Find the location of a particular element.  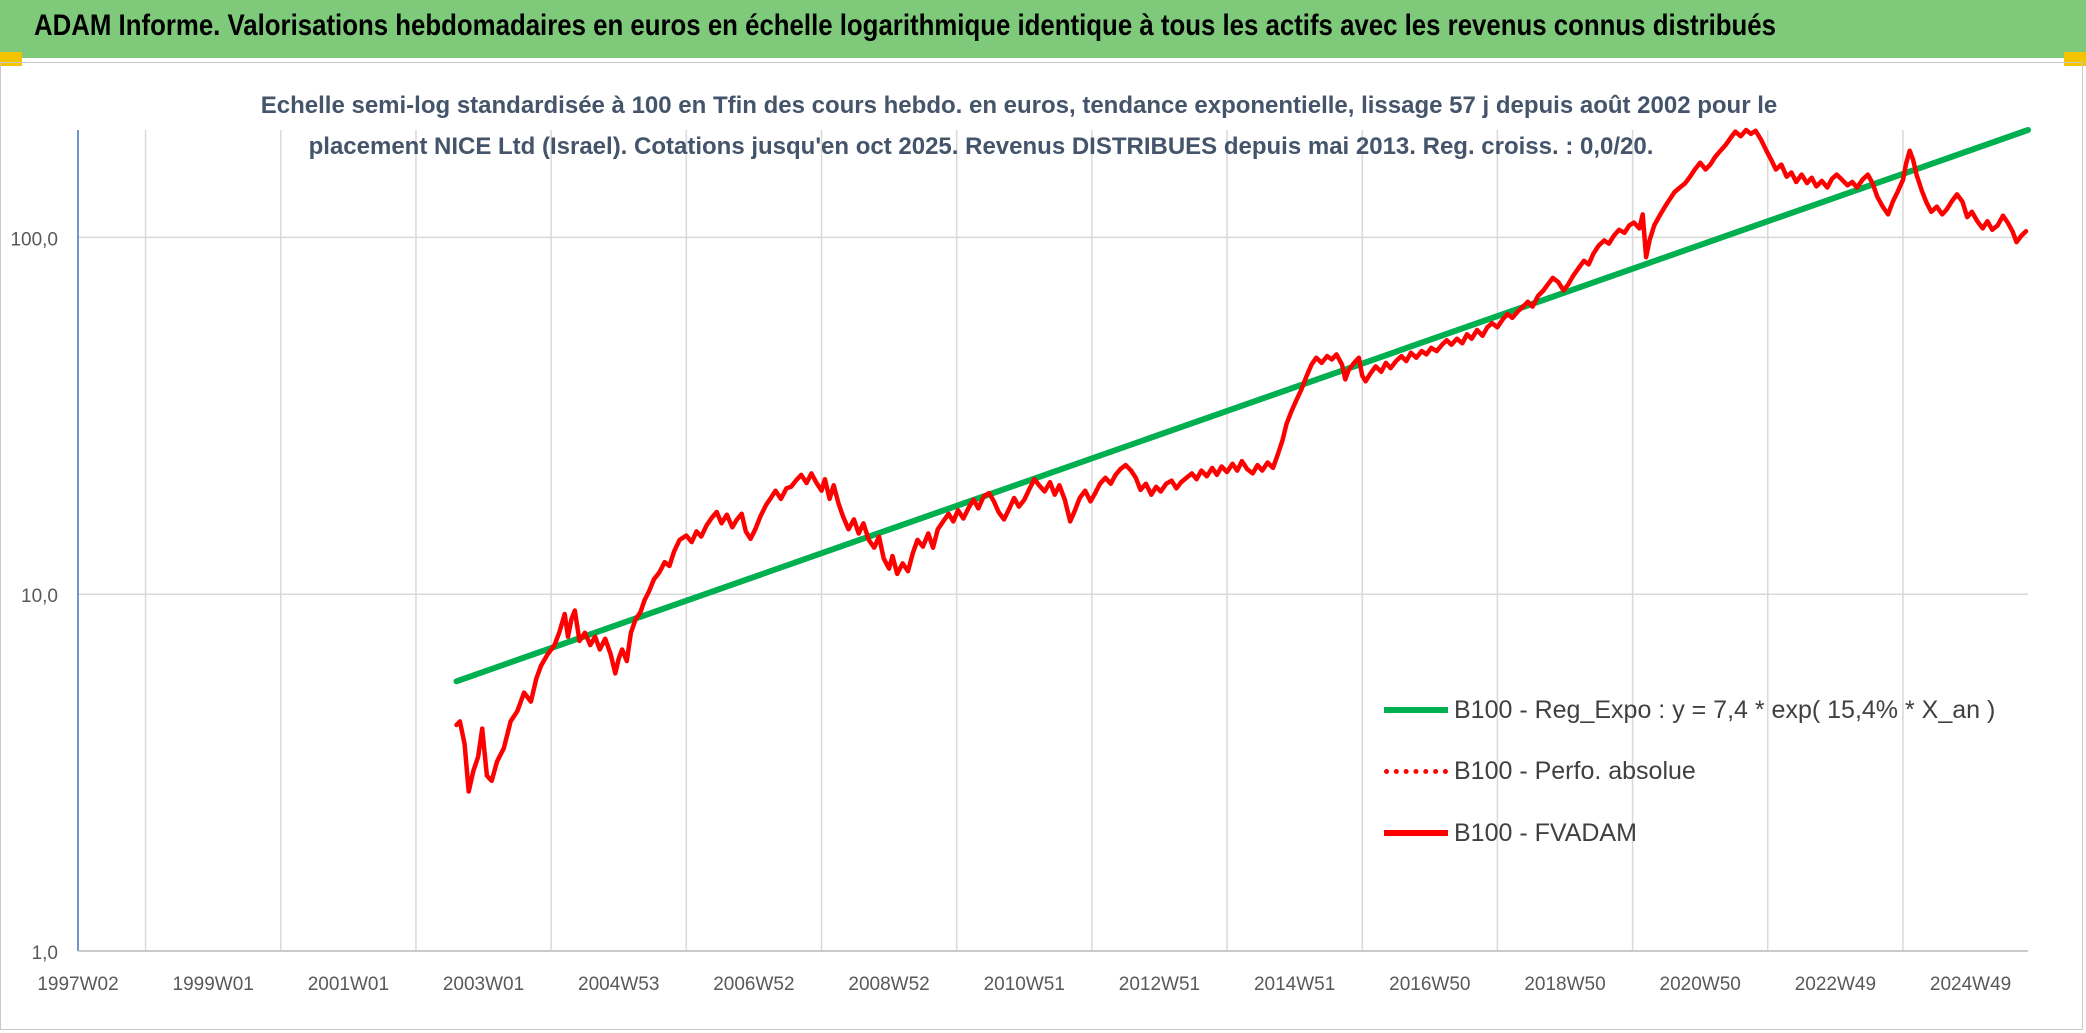

y-tick-label: 100,0 is located at coordinates (34, 239).